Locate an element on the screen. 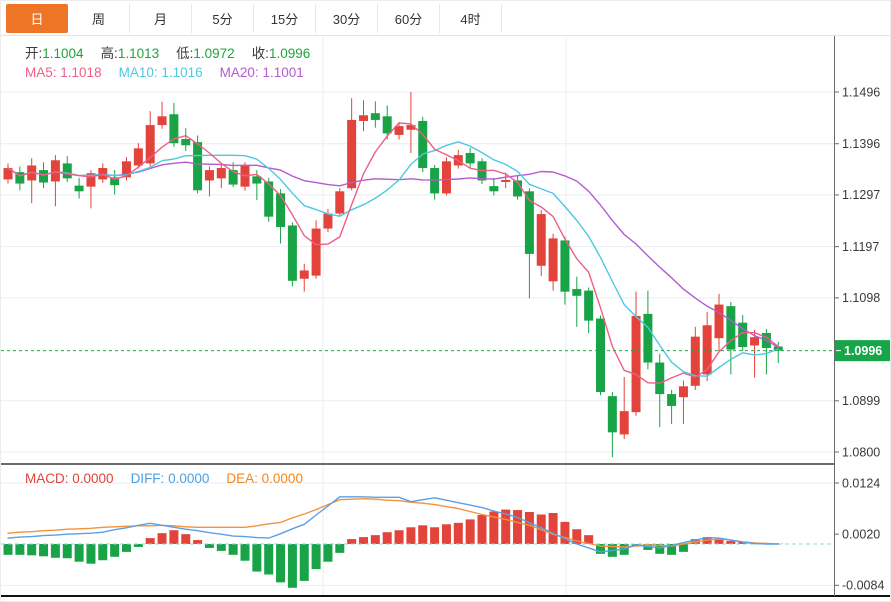  tab-timeframe-2: 月 is located at coordinates (161, 18).